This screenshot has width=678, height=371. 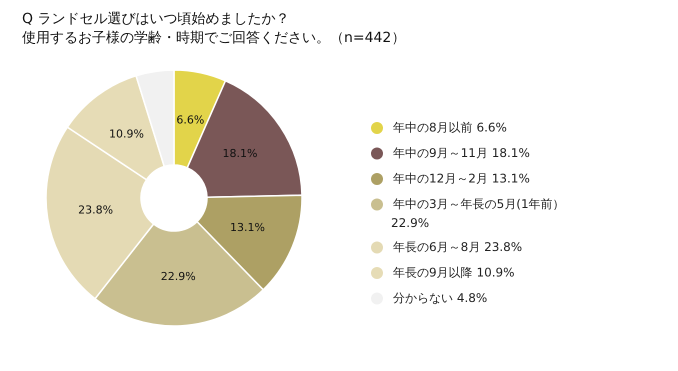 I want to click on legend-label: 年長の9月以降 10.9%, so click(x=454, y=272).